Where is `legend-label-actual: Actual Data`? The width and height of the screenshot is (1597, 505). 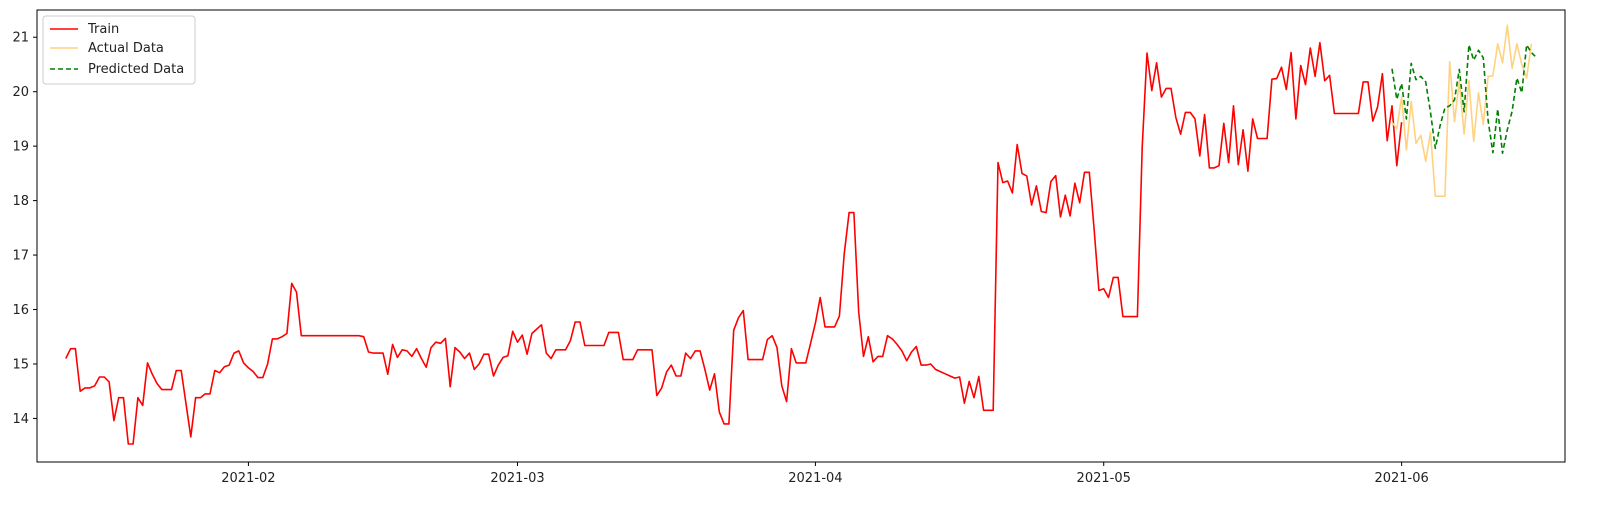
legend-label-actual: Actual Data is located at coordinates (126, 48).